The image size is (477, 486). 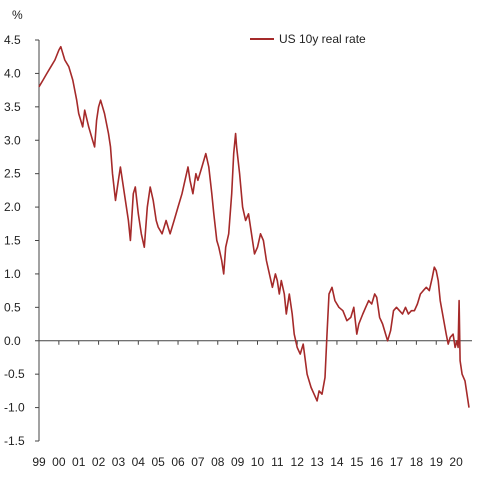 What do you see at coordinates (258, 462) in the screenshot?
I see `x-tick-label: 10` at bounding box center [258, 462].